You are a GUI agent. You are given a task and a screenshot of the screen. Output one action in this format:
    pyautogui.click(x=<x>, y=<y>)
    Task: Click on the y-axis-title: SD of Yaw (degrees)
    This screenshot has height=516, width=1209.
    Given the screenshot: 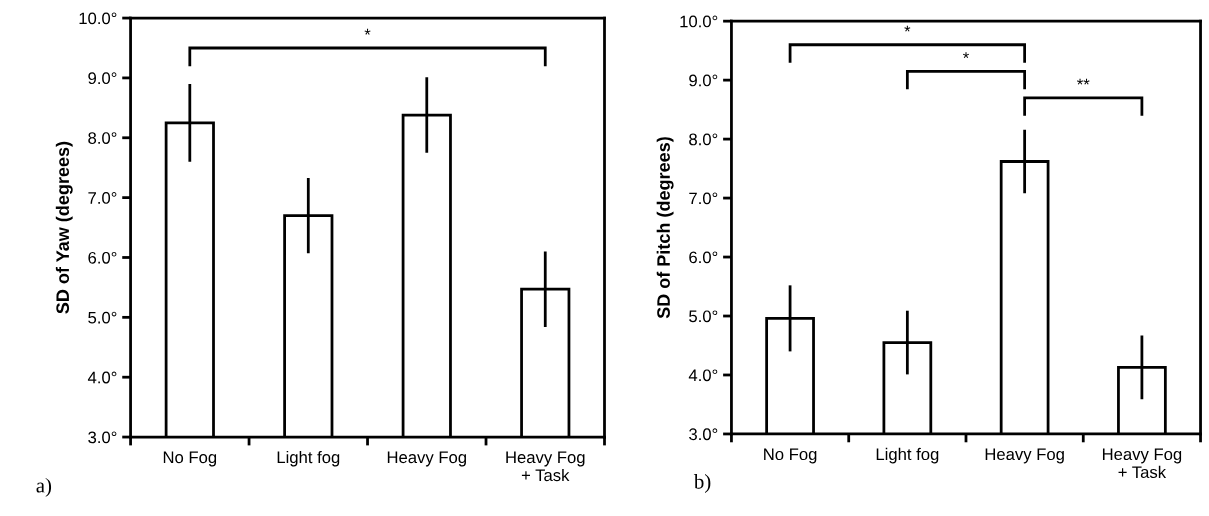 What is the action you would take?
    pyautogui.click(x=64, y=227)
    